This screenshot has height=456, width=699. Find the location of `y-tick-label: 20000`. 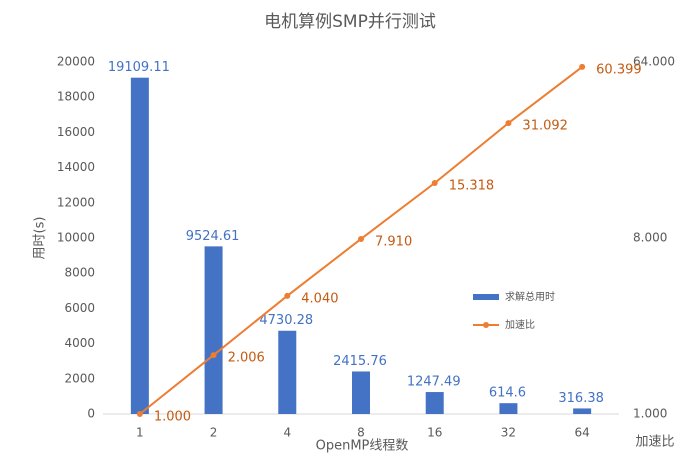

y-tick-label: 20000 is located at coordinates (76, 62).